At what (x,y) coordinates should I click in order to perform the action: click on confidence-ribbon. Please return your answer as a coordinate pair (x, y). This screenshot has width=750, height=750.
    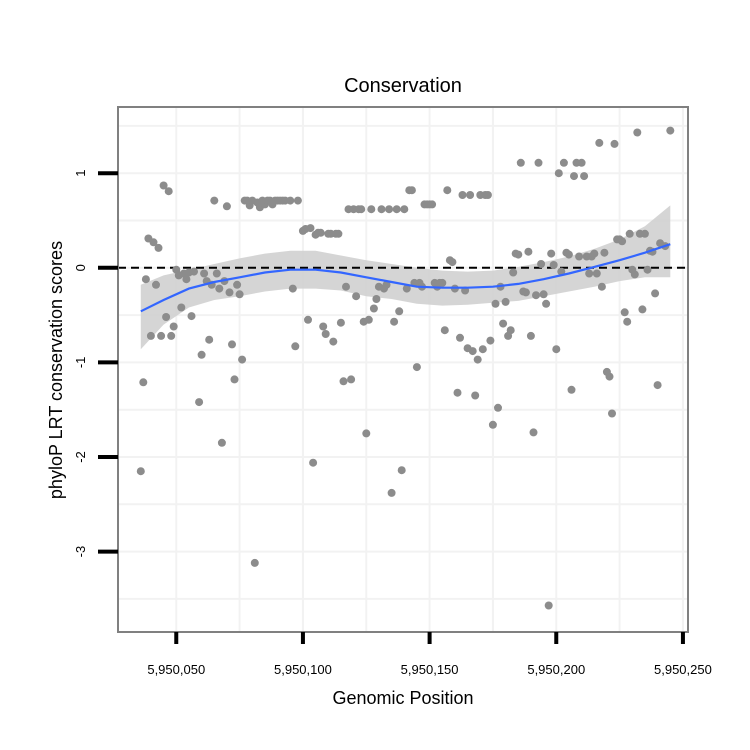
    Looking at the image, I should click on (405, 277).